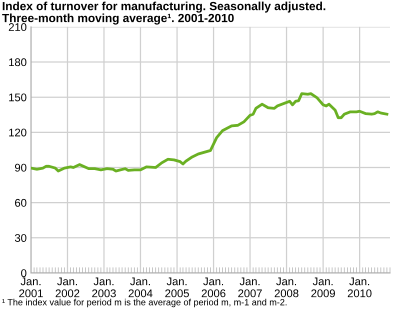 The height and width of the screenshot is (320, 400). I want to click on x-tick-label: Jan. 2006, so click(214, 288).